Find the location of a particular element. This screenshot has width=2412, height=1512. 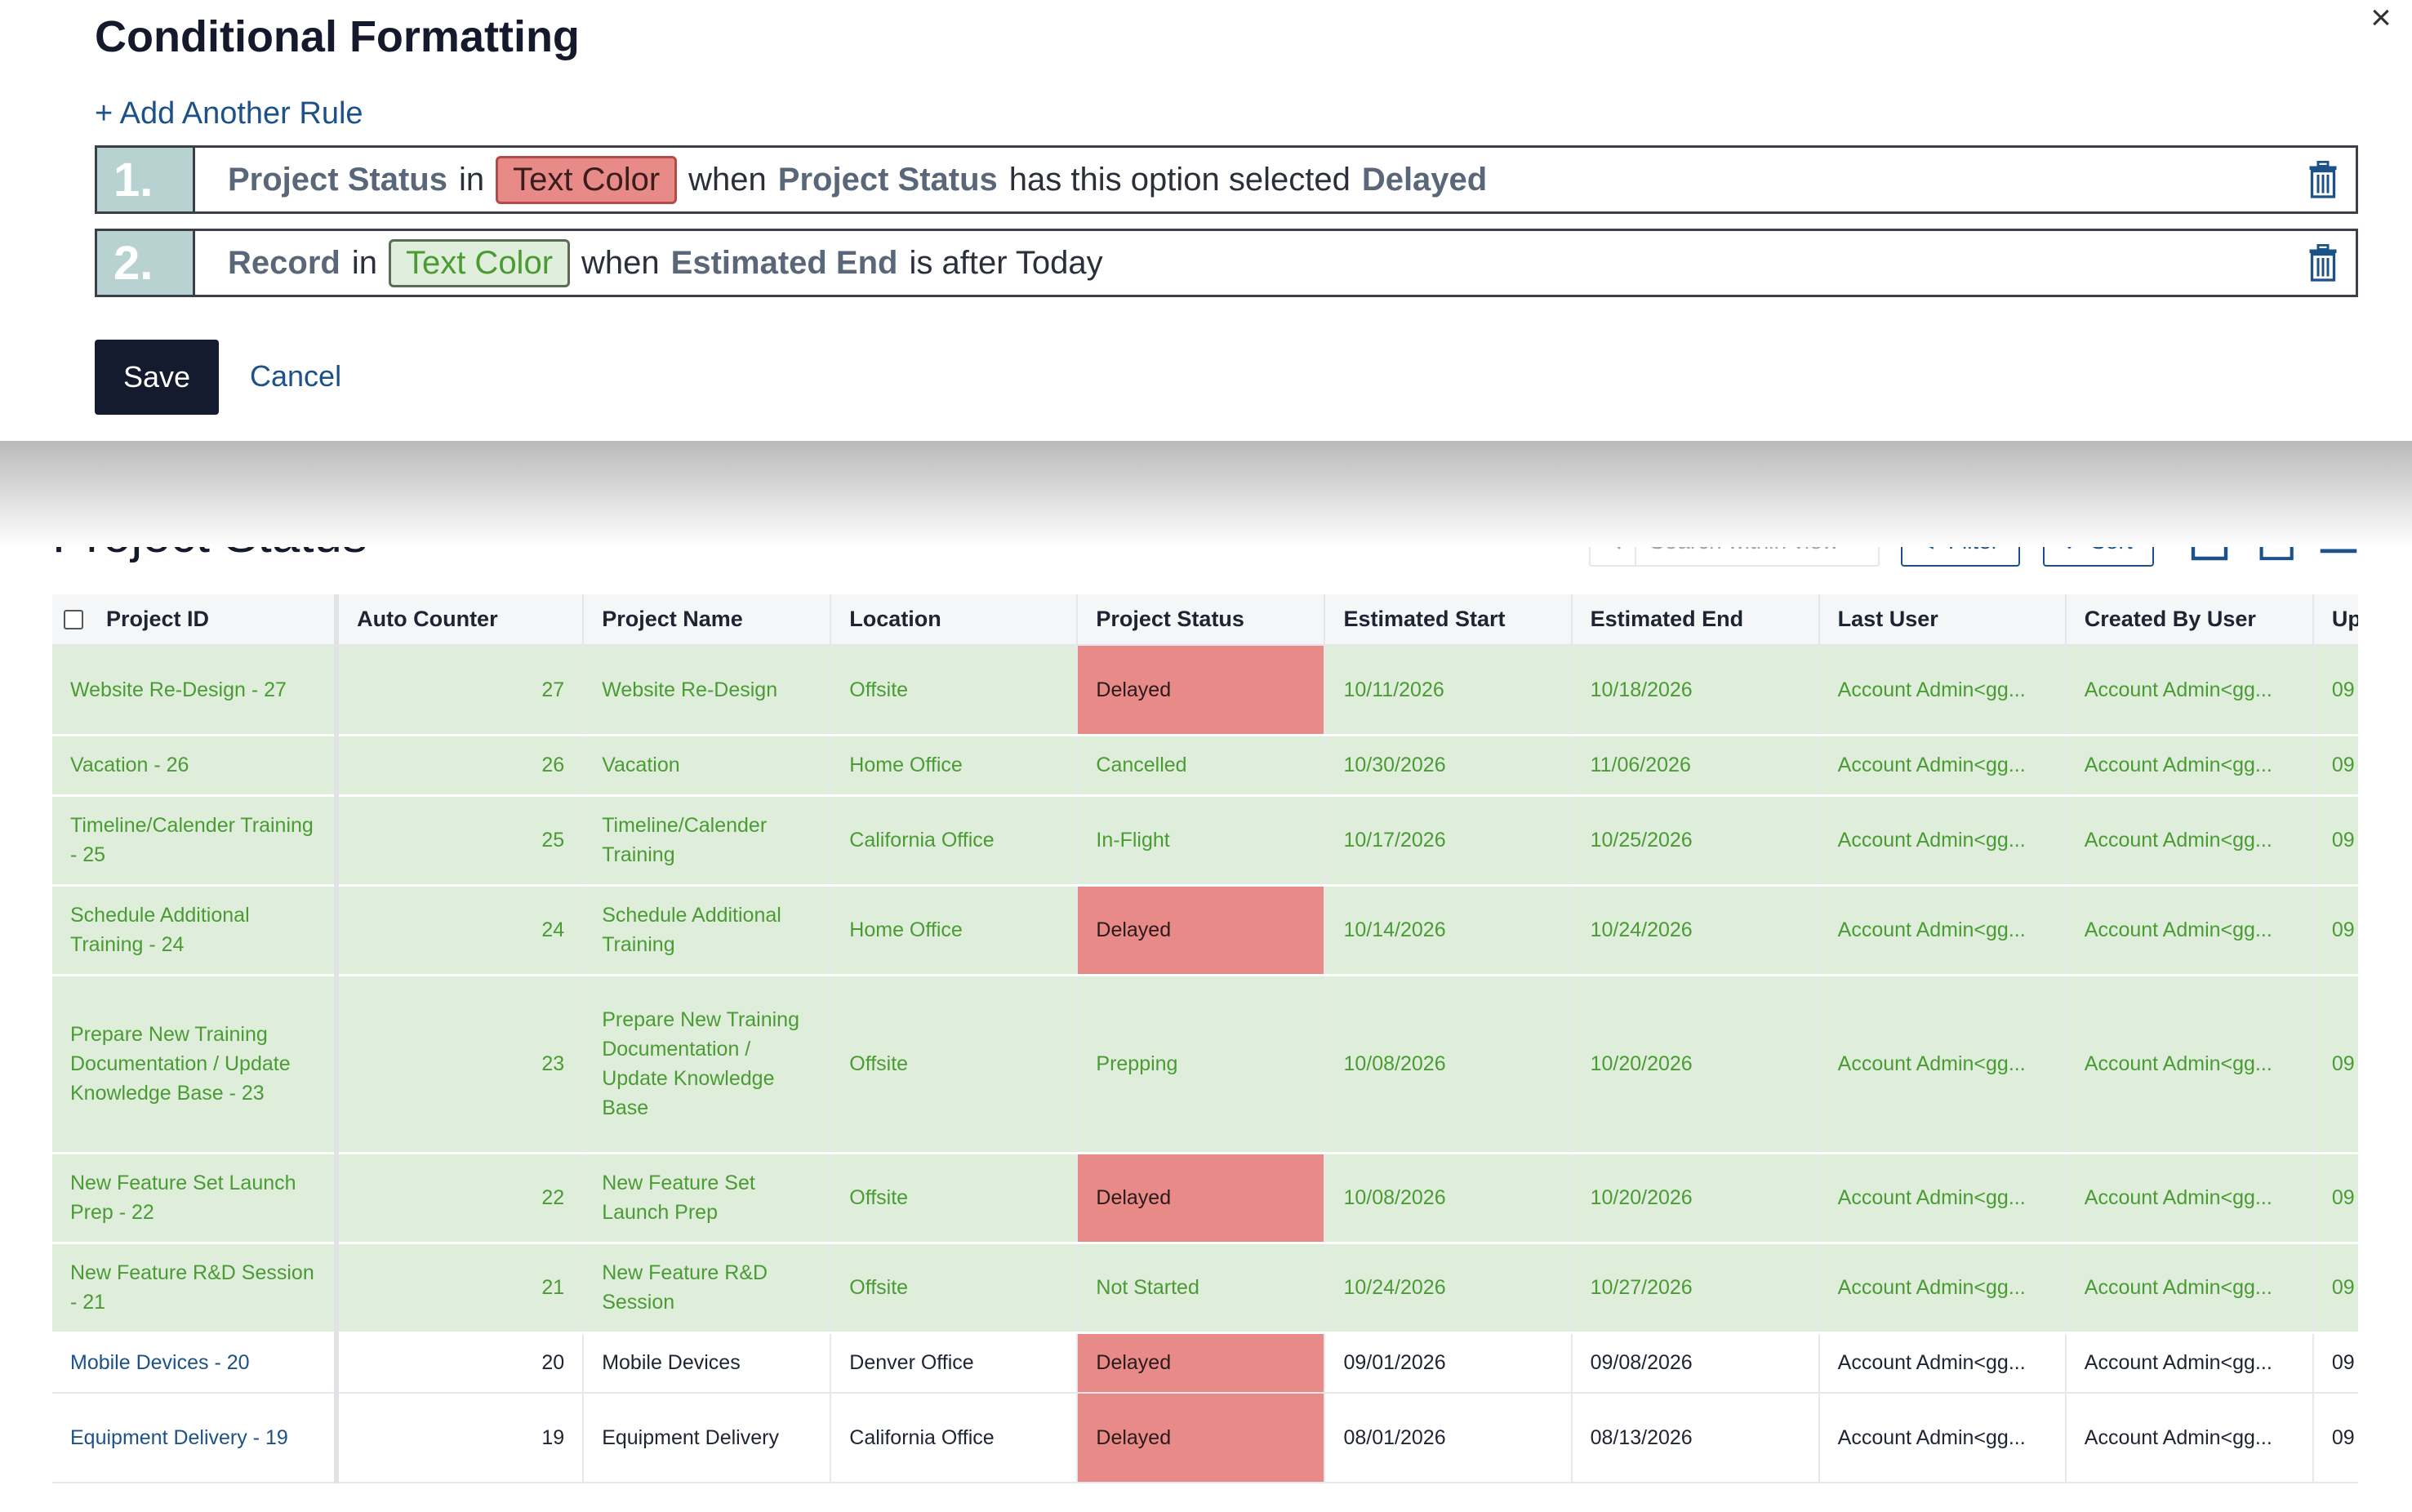

cell-project-id: Mobile Devices - 20 is located at coordinates (196, 1363).